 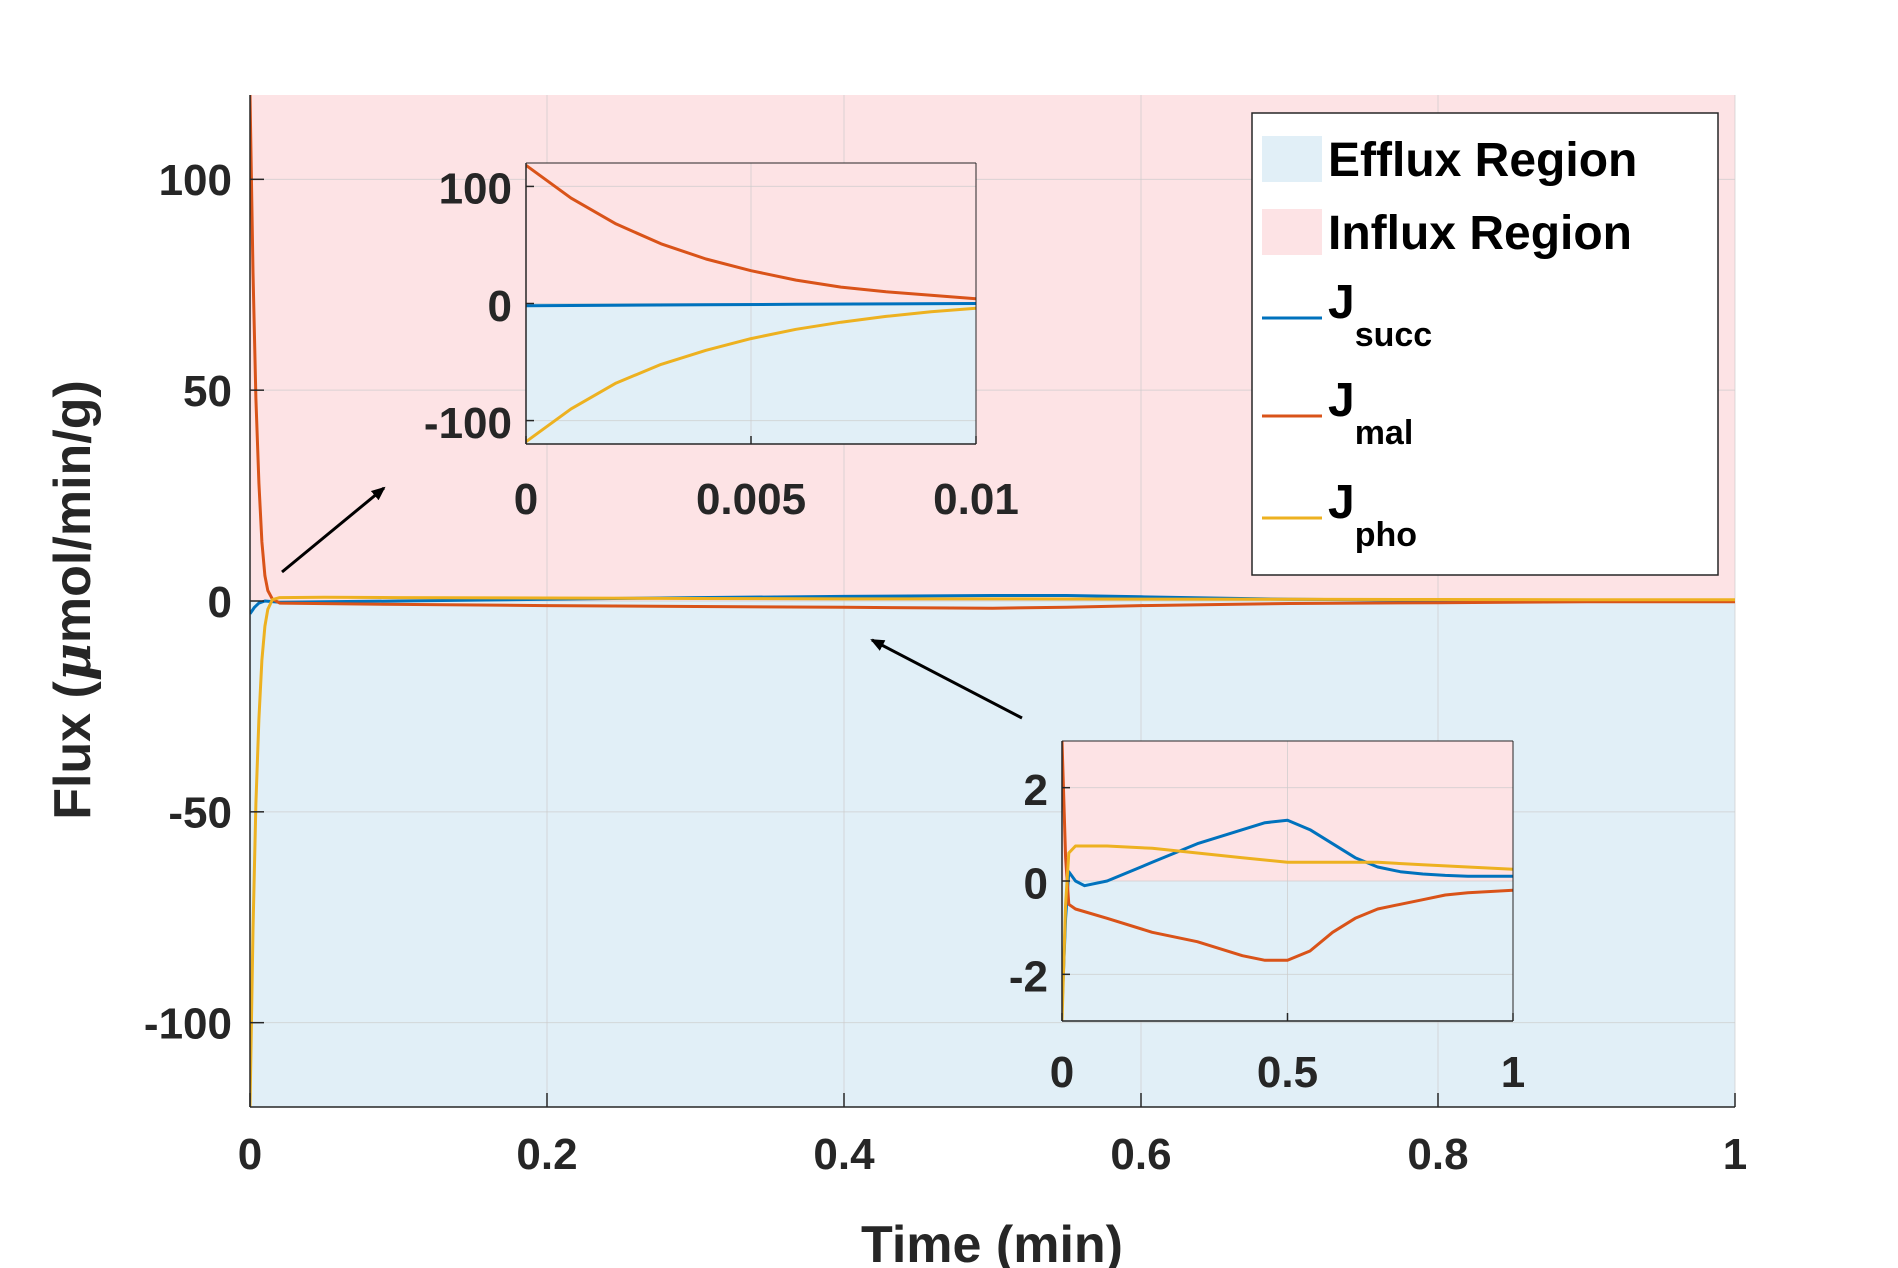 What do you see at coordinates (1513, 1072) in the screenshot?
I see `inset-zoom-xtick-label: 1` at bounding box center [1513, 1072].